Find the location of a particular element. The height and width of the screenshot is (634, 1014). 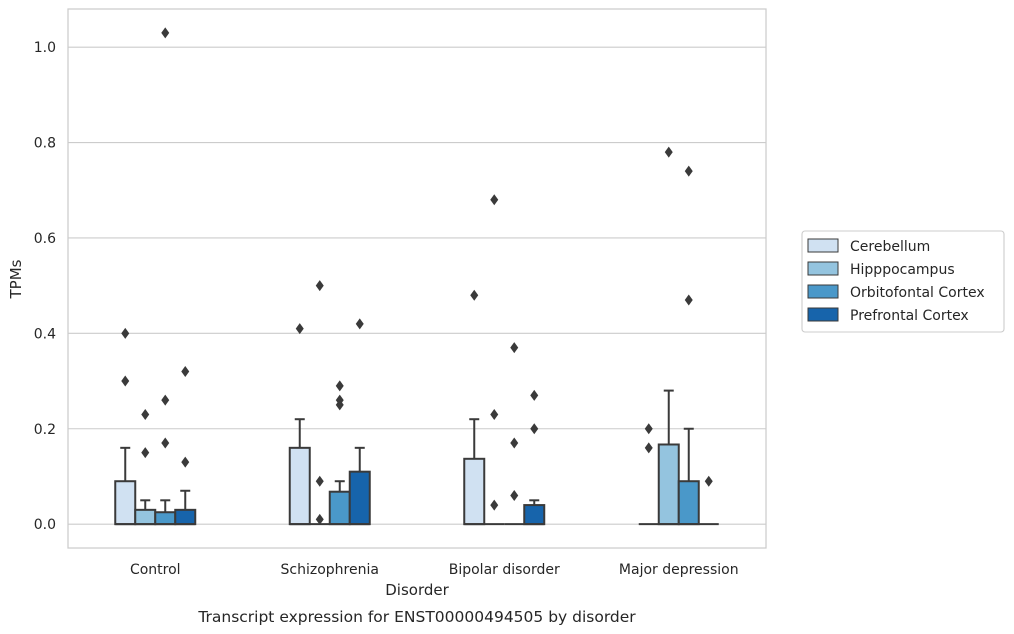

y-tick-label: 0.0 is located at coordinates (45, 525).